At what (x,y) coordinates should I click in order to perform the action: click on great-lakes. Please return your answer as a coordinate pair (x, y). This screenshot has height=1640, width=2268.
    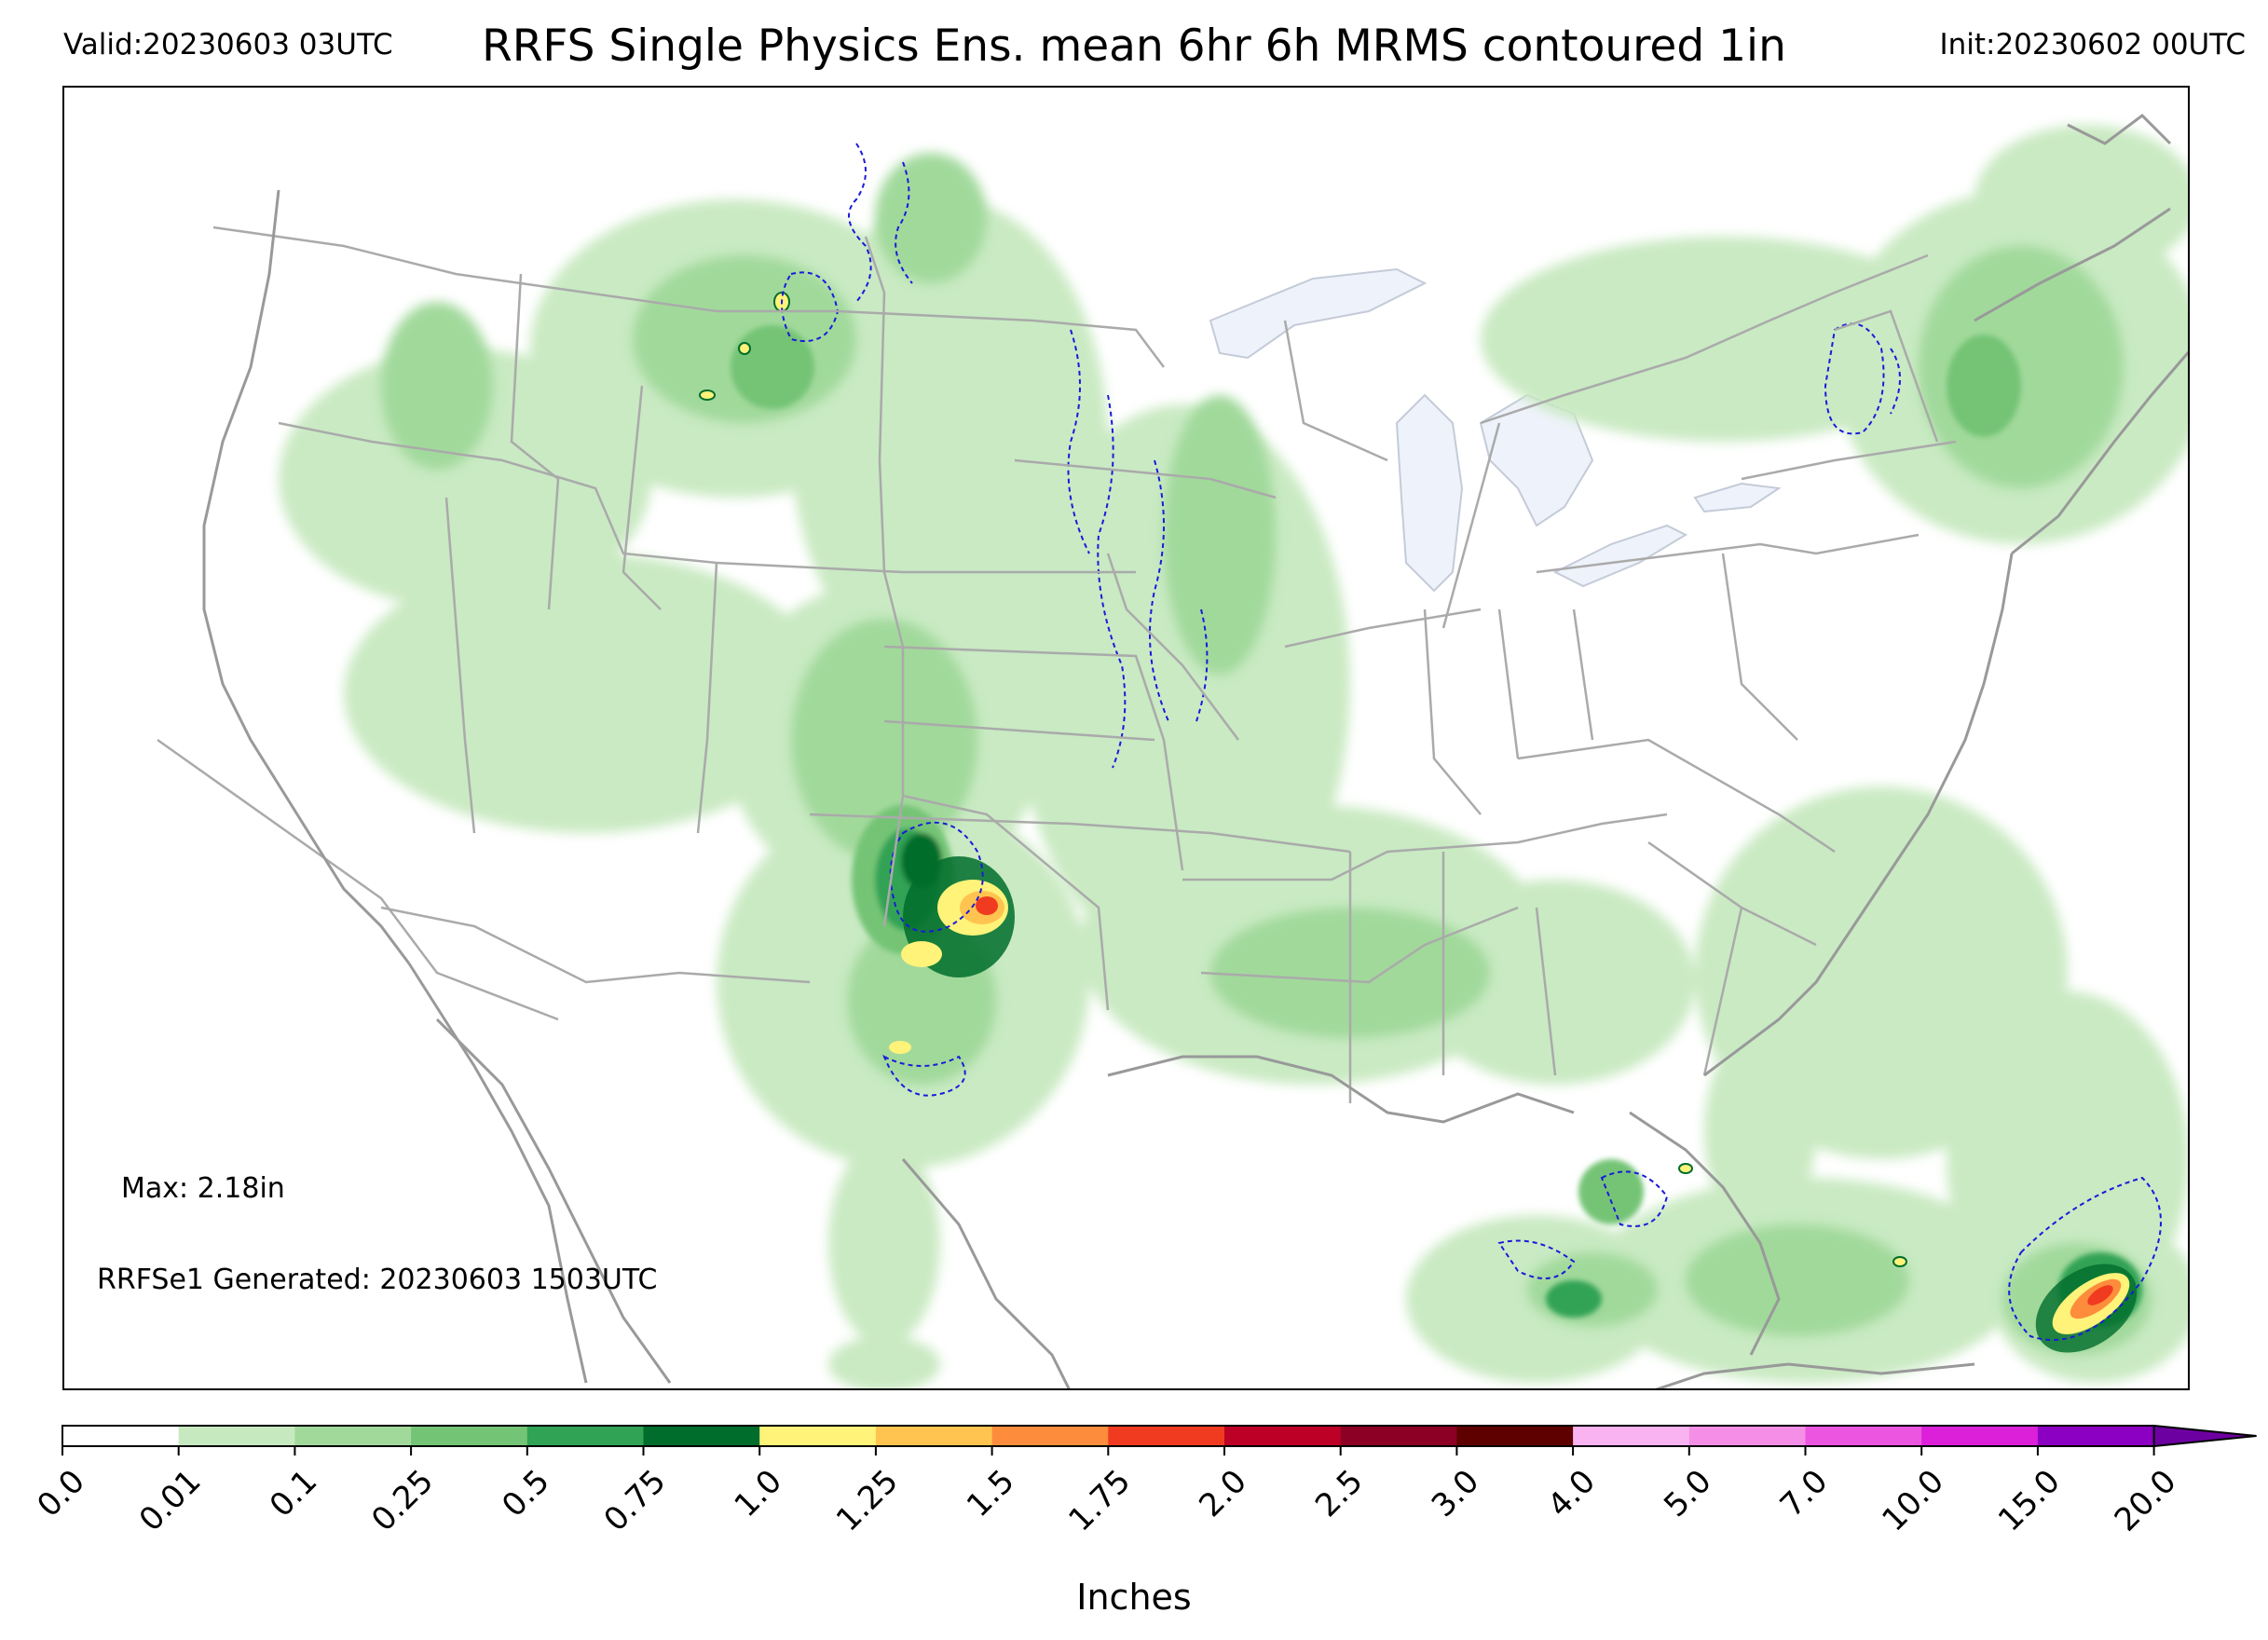
    Looking at the image, I should click on (1495, 430).